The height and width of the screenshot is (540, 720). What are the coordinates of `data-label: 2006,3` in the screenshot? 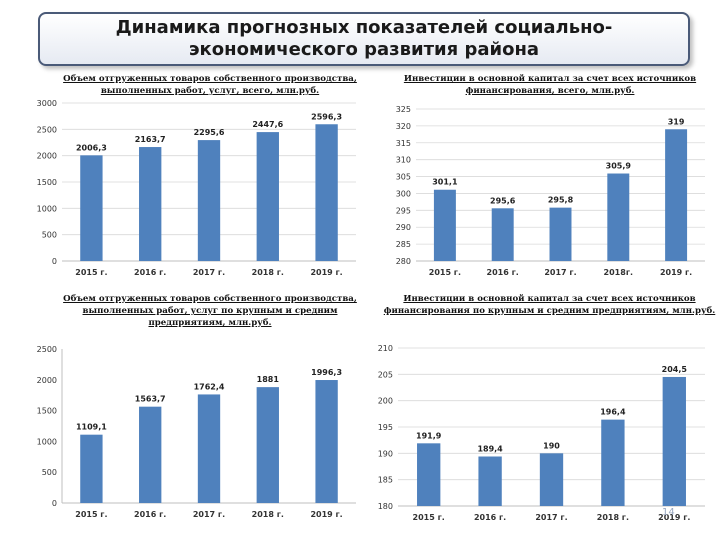 It's located at (91, 147).